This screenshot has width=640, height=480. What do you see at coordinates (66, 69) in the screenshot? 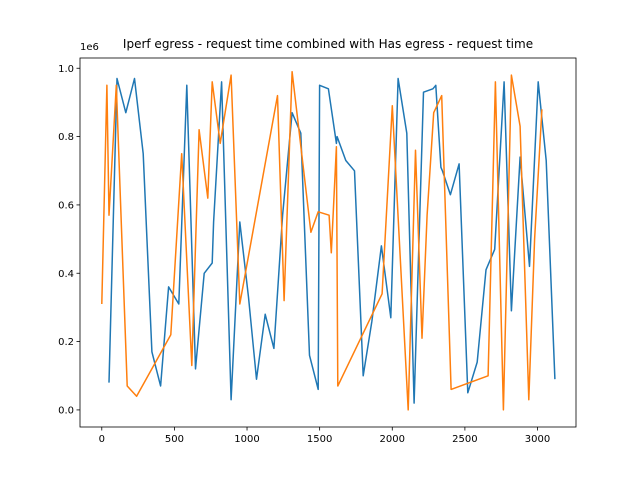
I see `y-tick-label: 1.0` at bounding box center [66, 69].